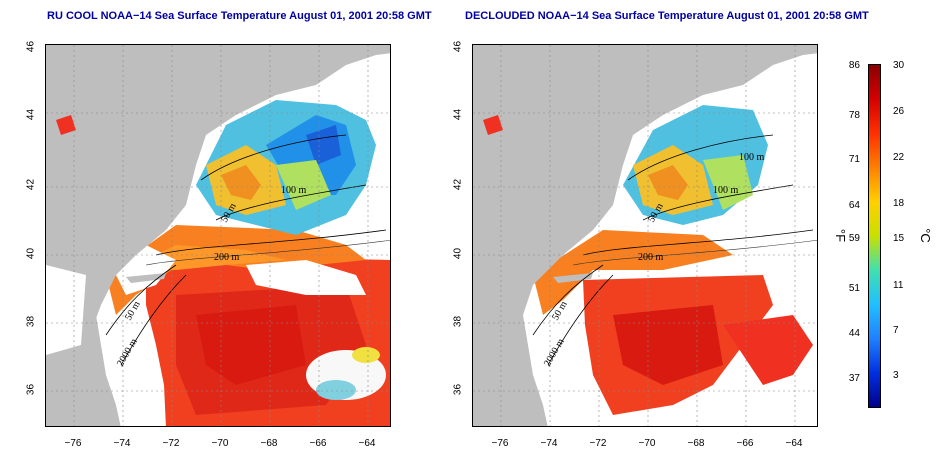 The image size is (950, 475). What do you see at coordinates (899, 203) in the screenshot?
I see `colorbar-c-tick: 18` at bounding box center [899, 203].